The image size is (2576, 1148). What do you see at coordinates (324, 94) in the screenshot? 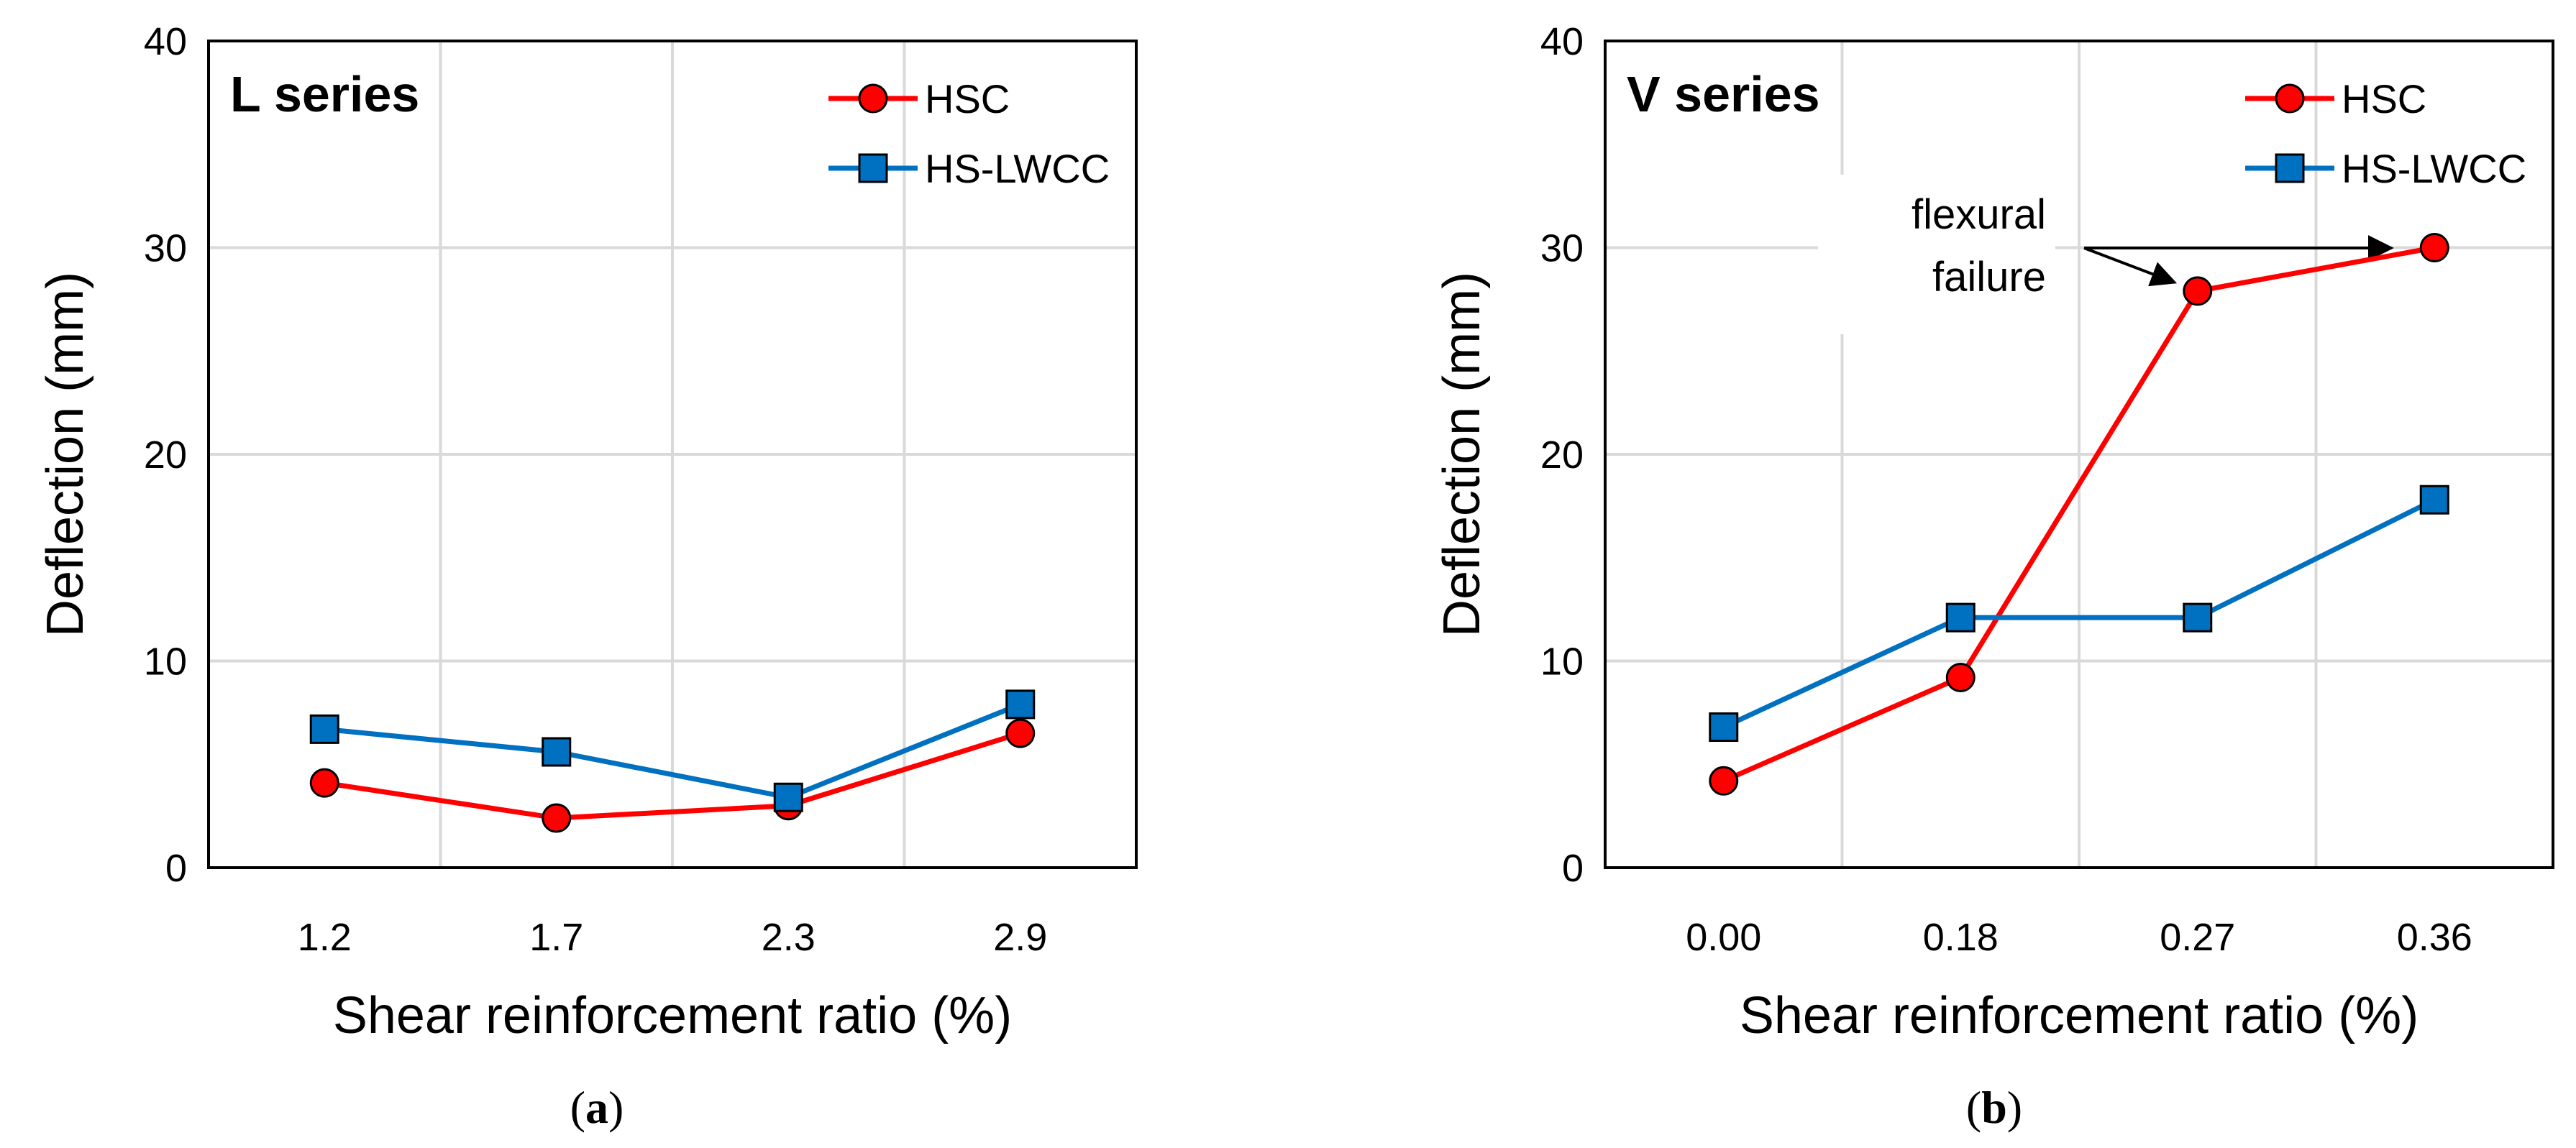
I see `panel-title: L series` at bounding box center [324, 94].